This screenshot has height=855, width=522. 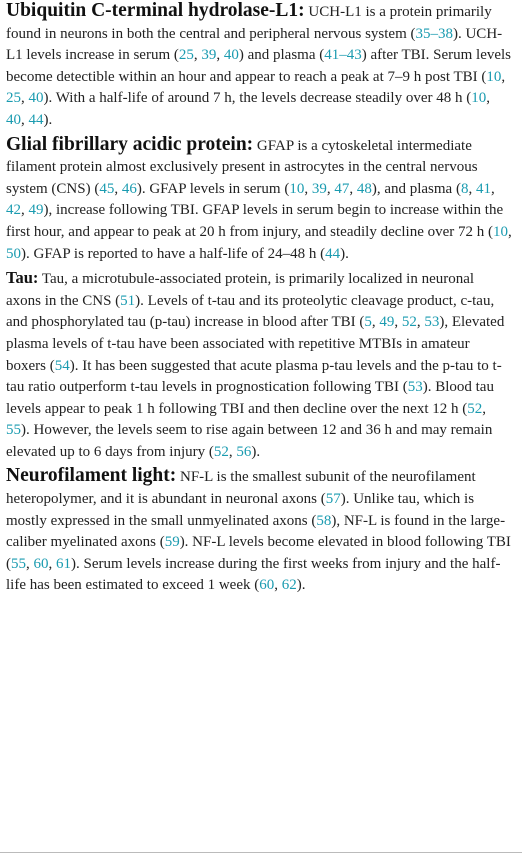 What do you see at coordinates (289, 585) in the screenshot?
I see `citation-link: 62` at bounding box center [289, 585].